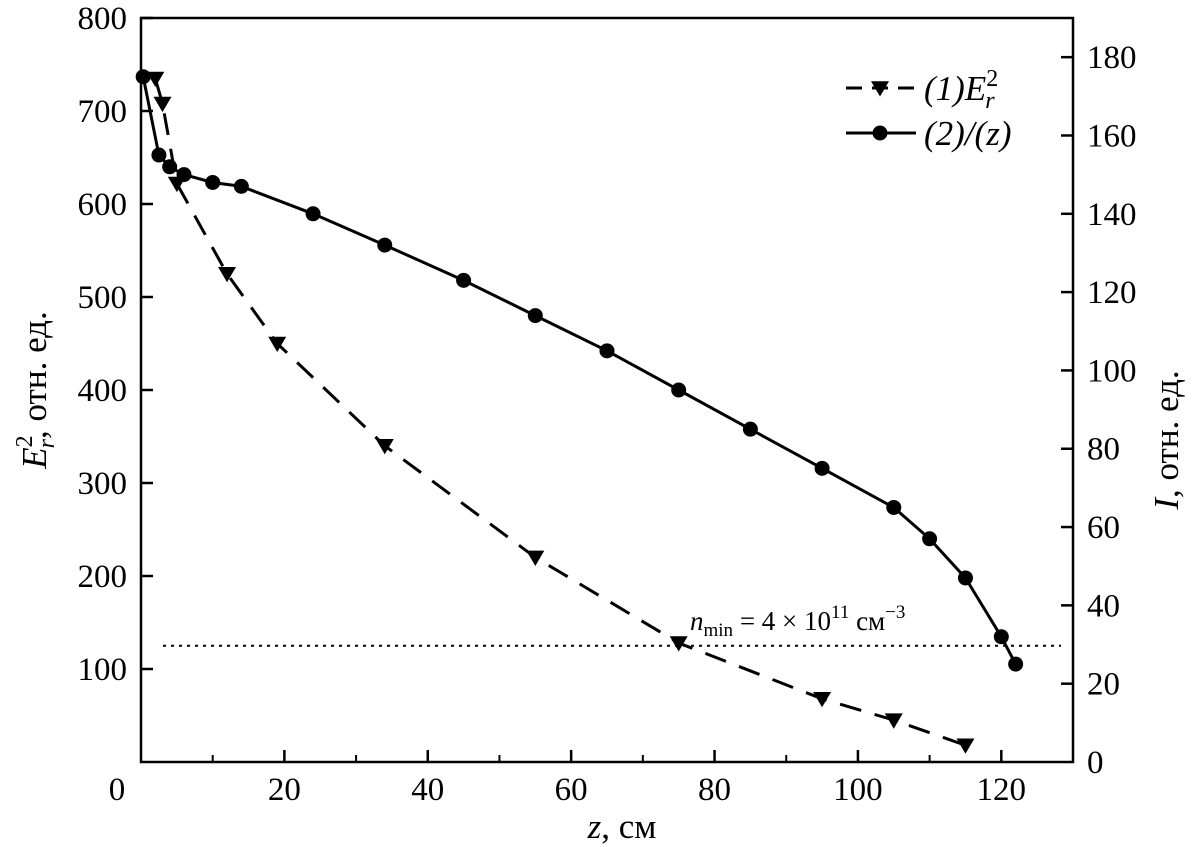 The width and height of the screenshot is (1193, 847). What do you see at coordinates (115, 344) in the screenshot?
I see `y-axis-left: 100 200 300 400 500 600 700 800` at bounding box center [115, 344].